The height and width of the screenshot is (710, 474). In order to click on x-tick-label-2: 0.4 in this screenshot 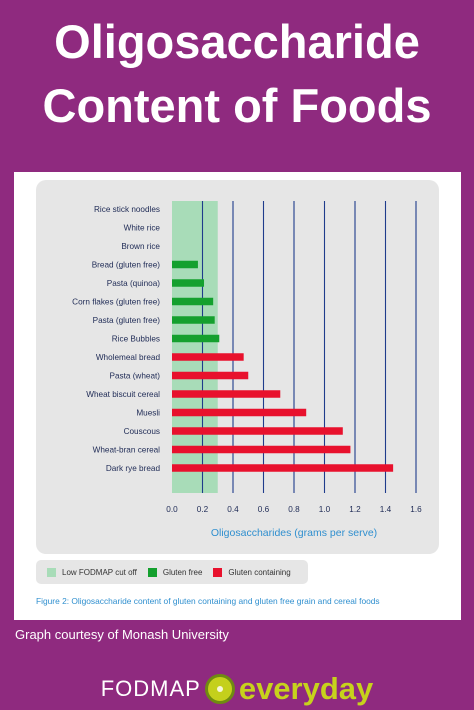, I will do `click(233, 509)`.